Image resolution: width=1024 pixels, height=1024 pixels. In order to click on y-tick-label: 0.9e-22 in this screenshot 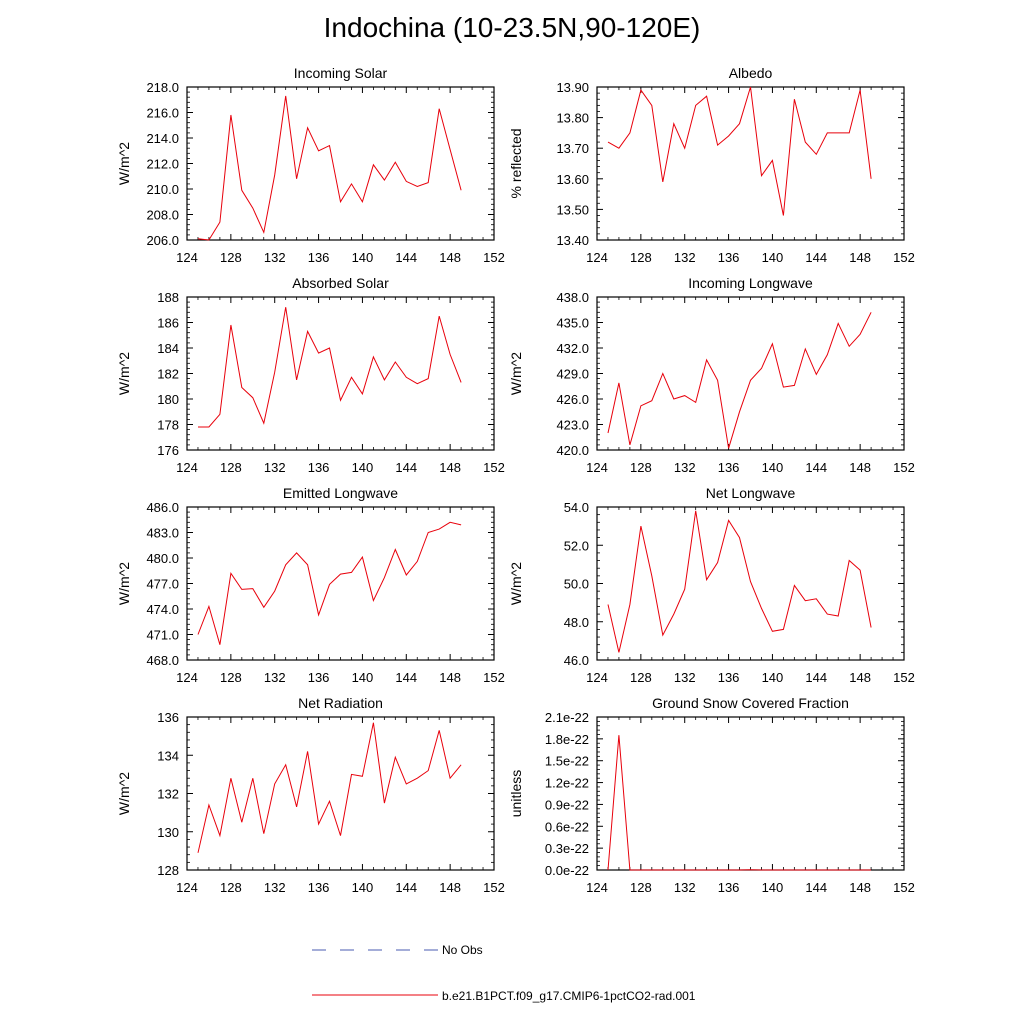, I will do `click(567, 804)`.